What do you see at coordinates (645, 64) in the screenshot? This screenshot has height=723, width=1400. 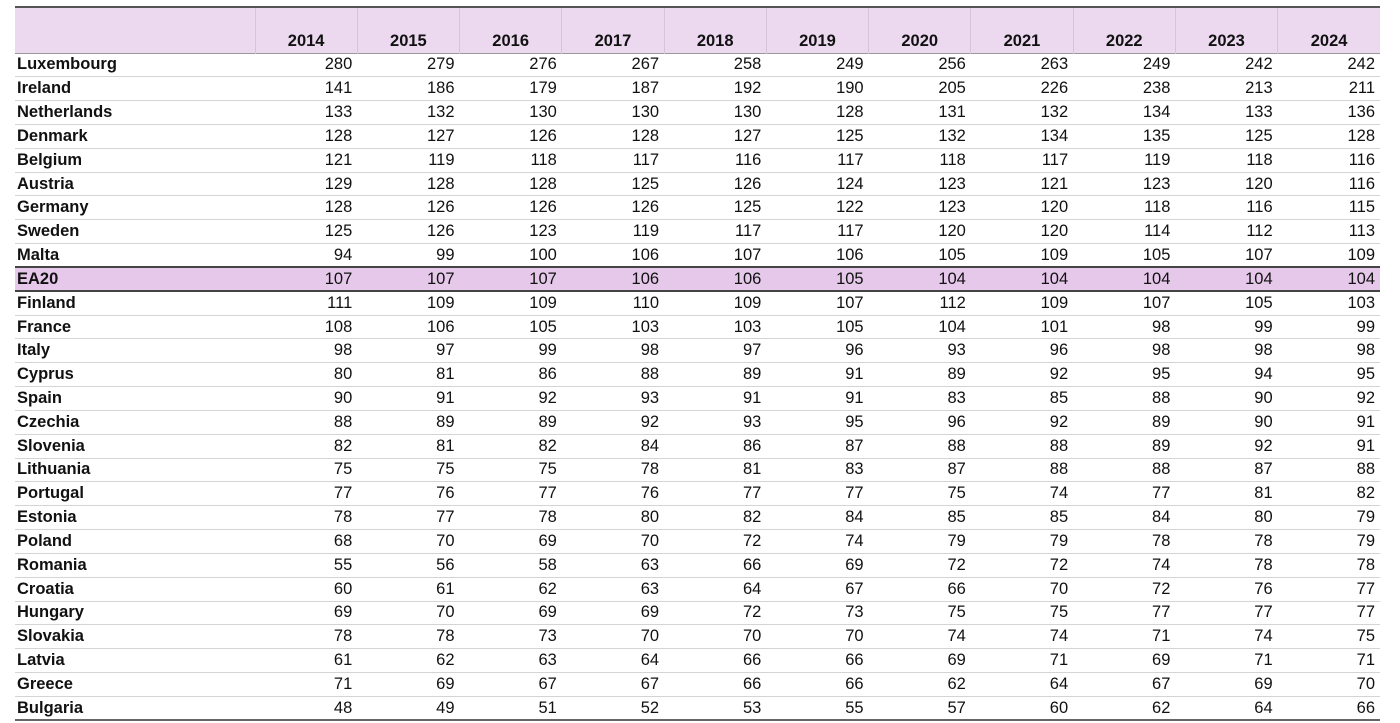 I see `cell-value: 267` at bounding box center [645, 64].